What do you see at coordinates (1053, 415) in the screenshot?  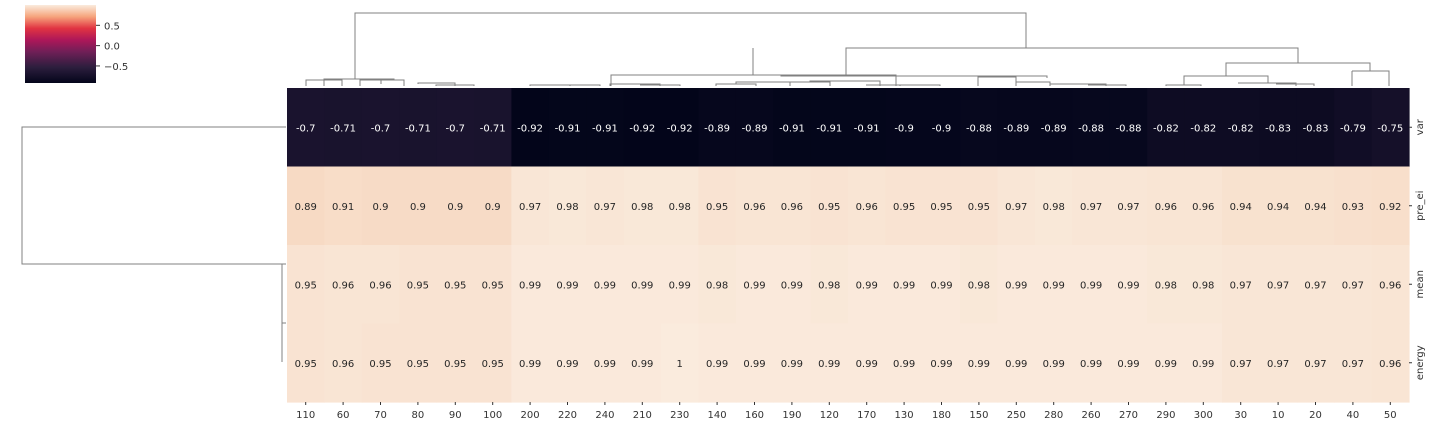 I see `column-label: 280` at bounding box center [1053, 415].